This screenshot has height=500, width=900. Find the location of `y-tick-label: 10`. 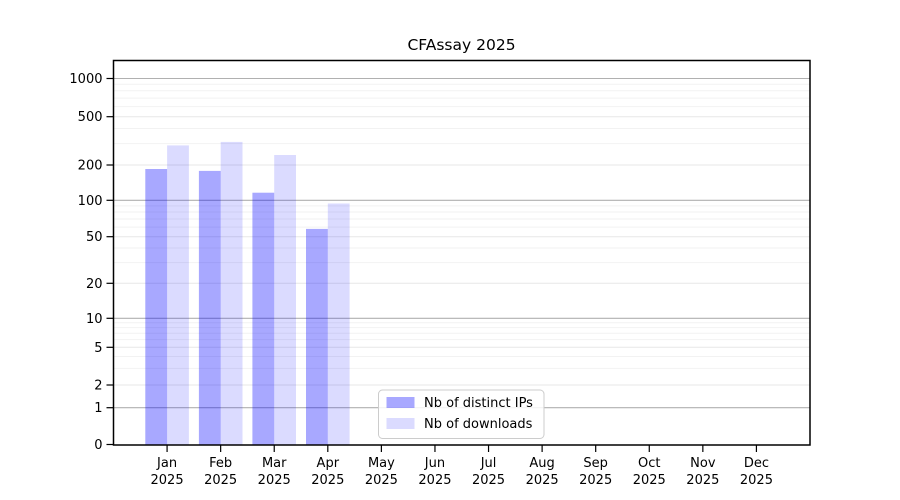

y-tick-label: 10 is located at coordinates (94, 319).